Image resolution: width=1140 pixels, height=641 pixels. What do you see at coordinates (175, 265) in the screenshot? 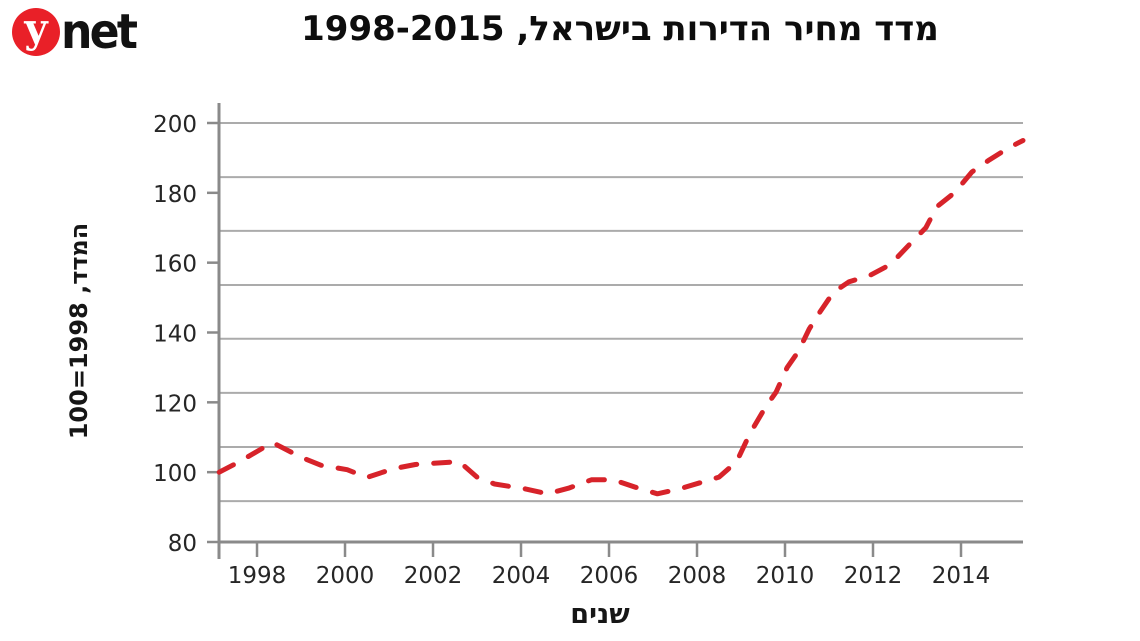
I see `y-tick-label: 160` at bounding box center [175, 265].